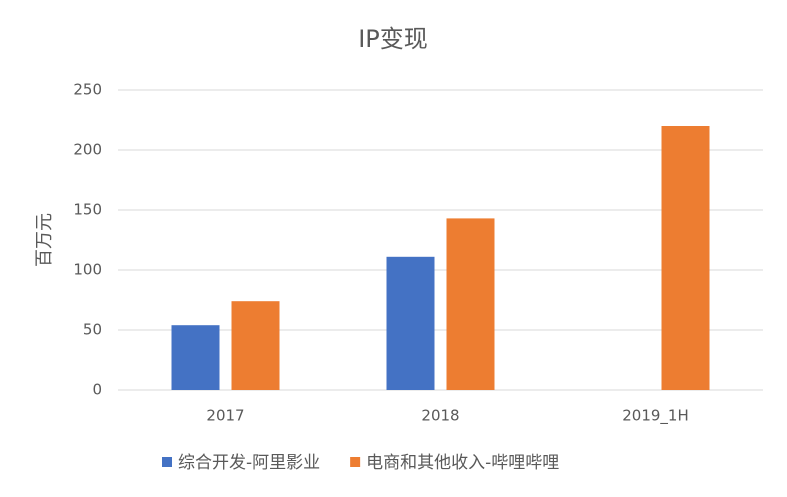 Image resolution: width=787 pixels, height=497 pixels. I want to click on y-tick-label: 200, so click(87, 150).